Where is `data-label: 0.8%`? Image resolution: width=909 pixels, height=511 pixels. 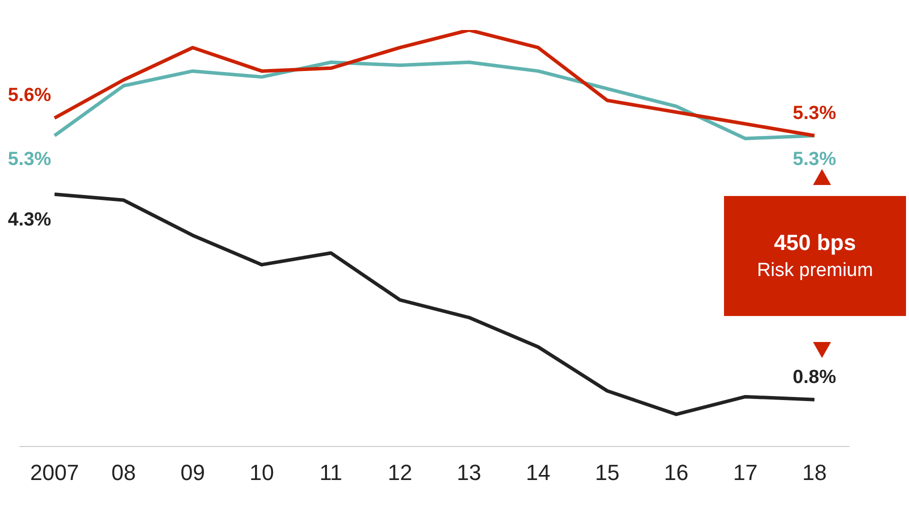
data-label: 0.8% is located at coordinates (814, 377).